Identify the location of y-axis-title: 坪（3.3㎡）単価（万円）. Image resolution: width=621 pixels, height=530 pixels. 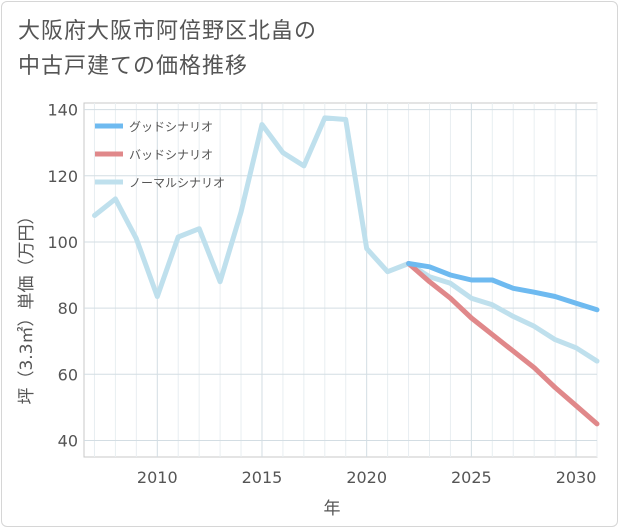
(27, 305).